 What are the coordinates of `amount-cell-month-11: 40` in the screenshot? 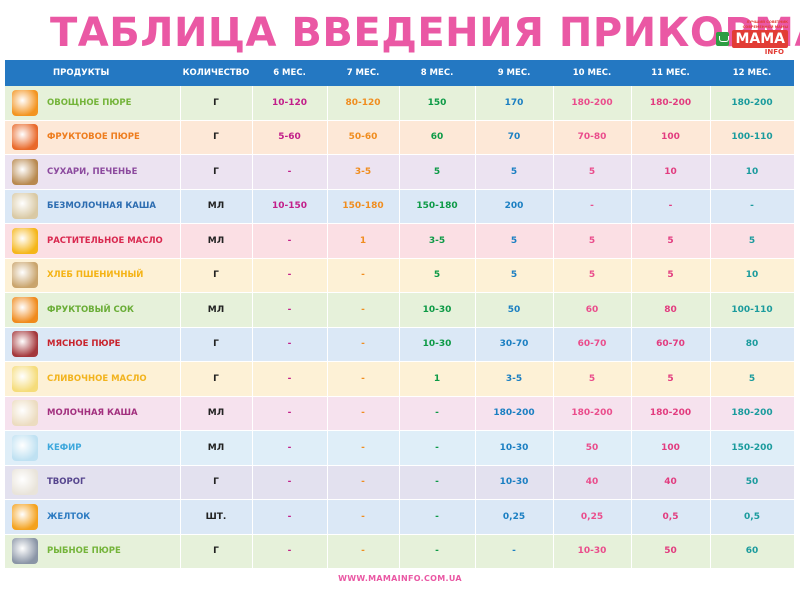 It's located at (671, 482).